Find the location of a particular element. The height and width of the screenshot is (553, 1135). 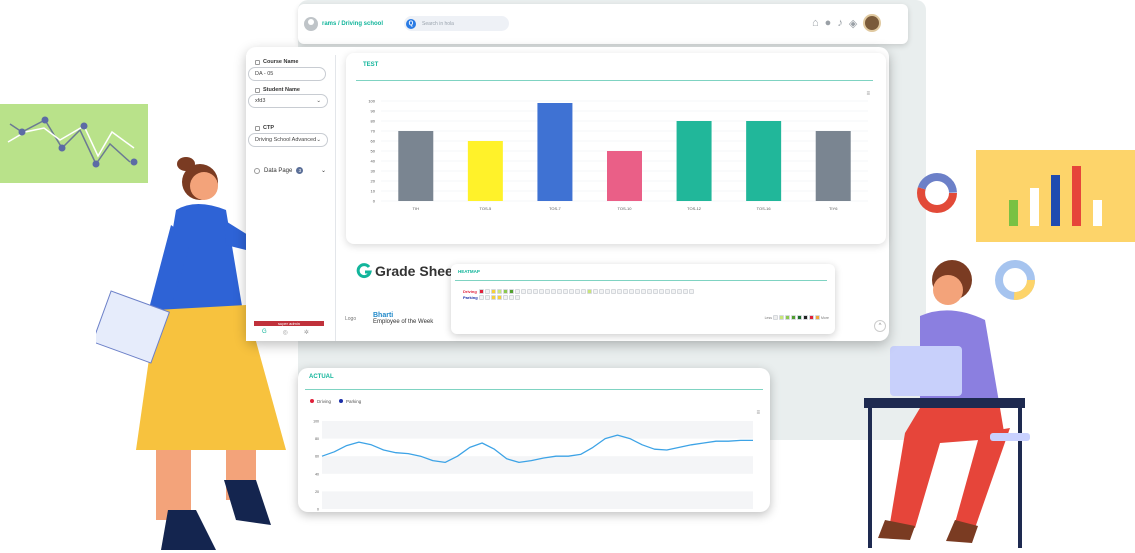

bell-icon: ♪ is located at coordinates (840, 23).